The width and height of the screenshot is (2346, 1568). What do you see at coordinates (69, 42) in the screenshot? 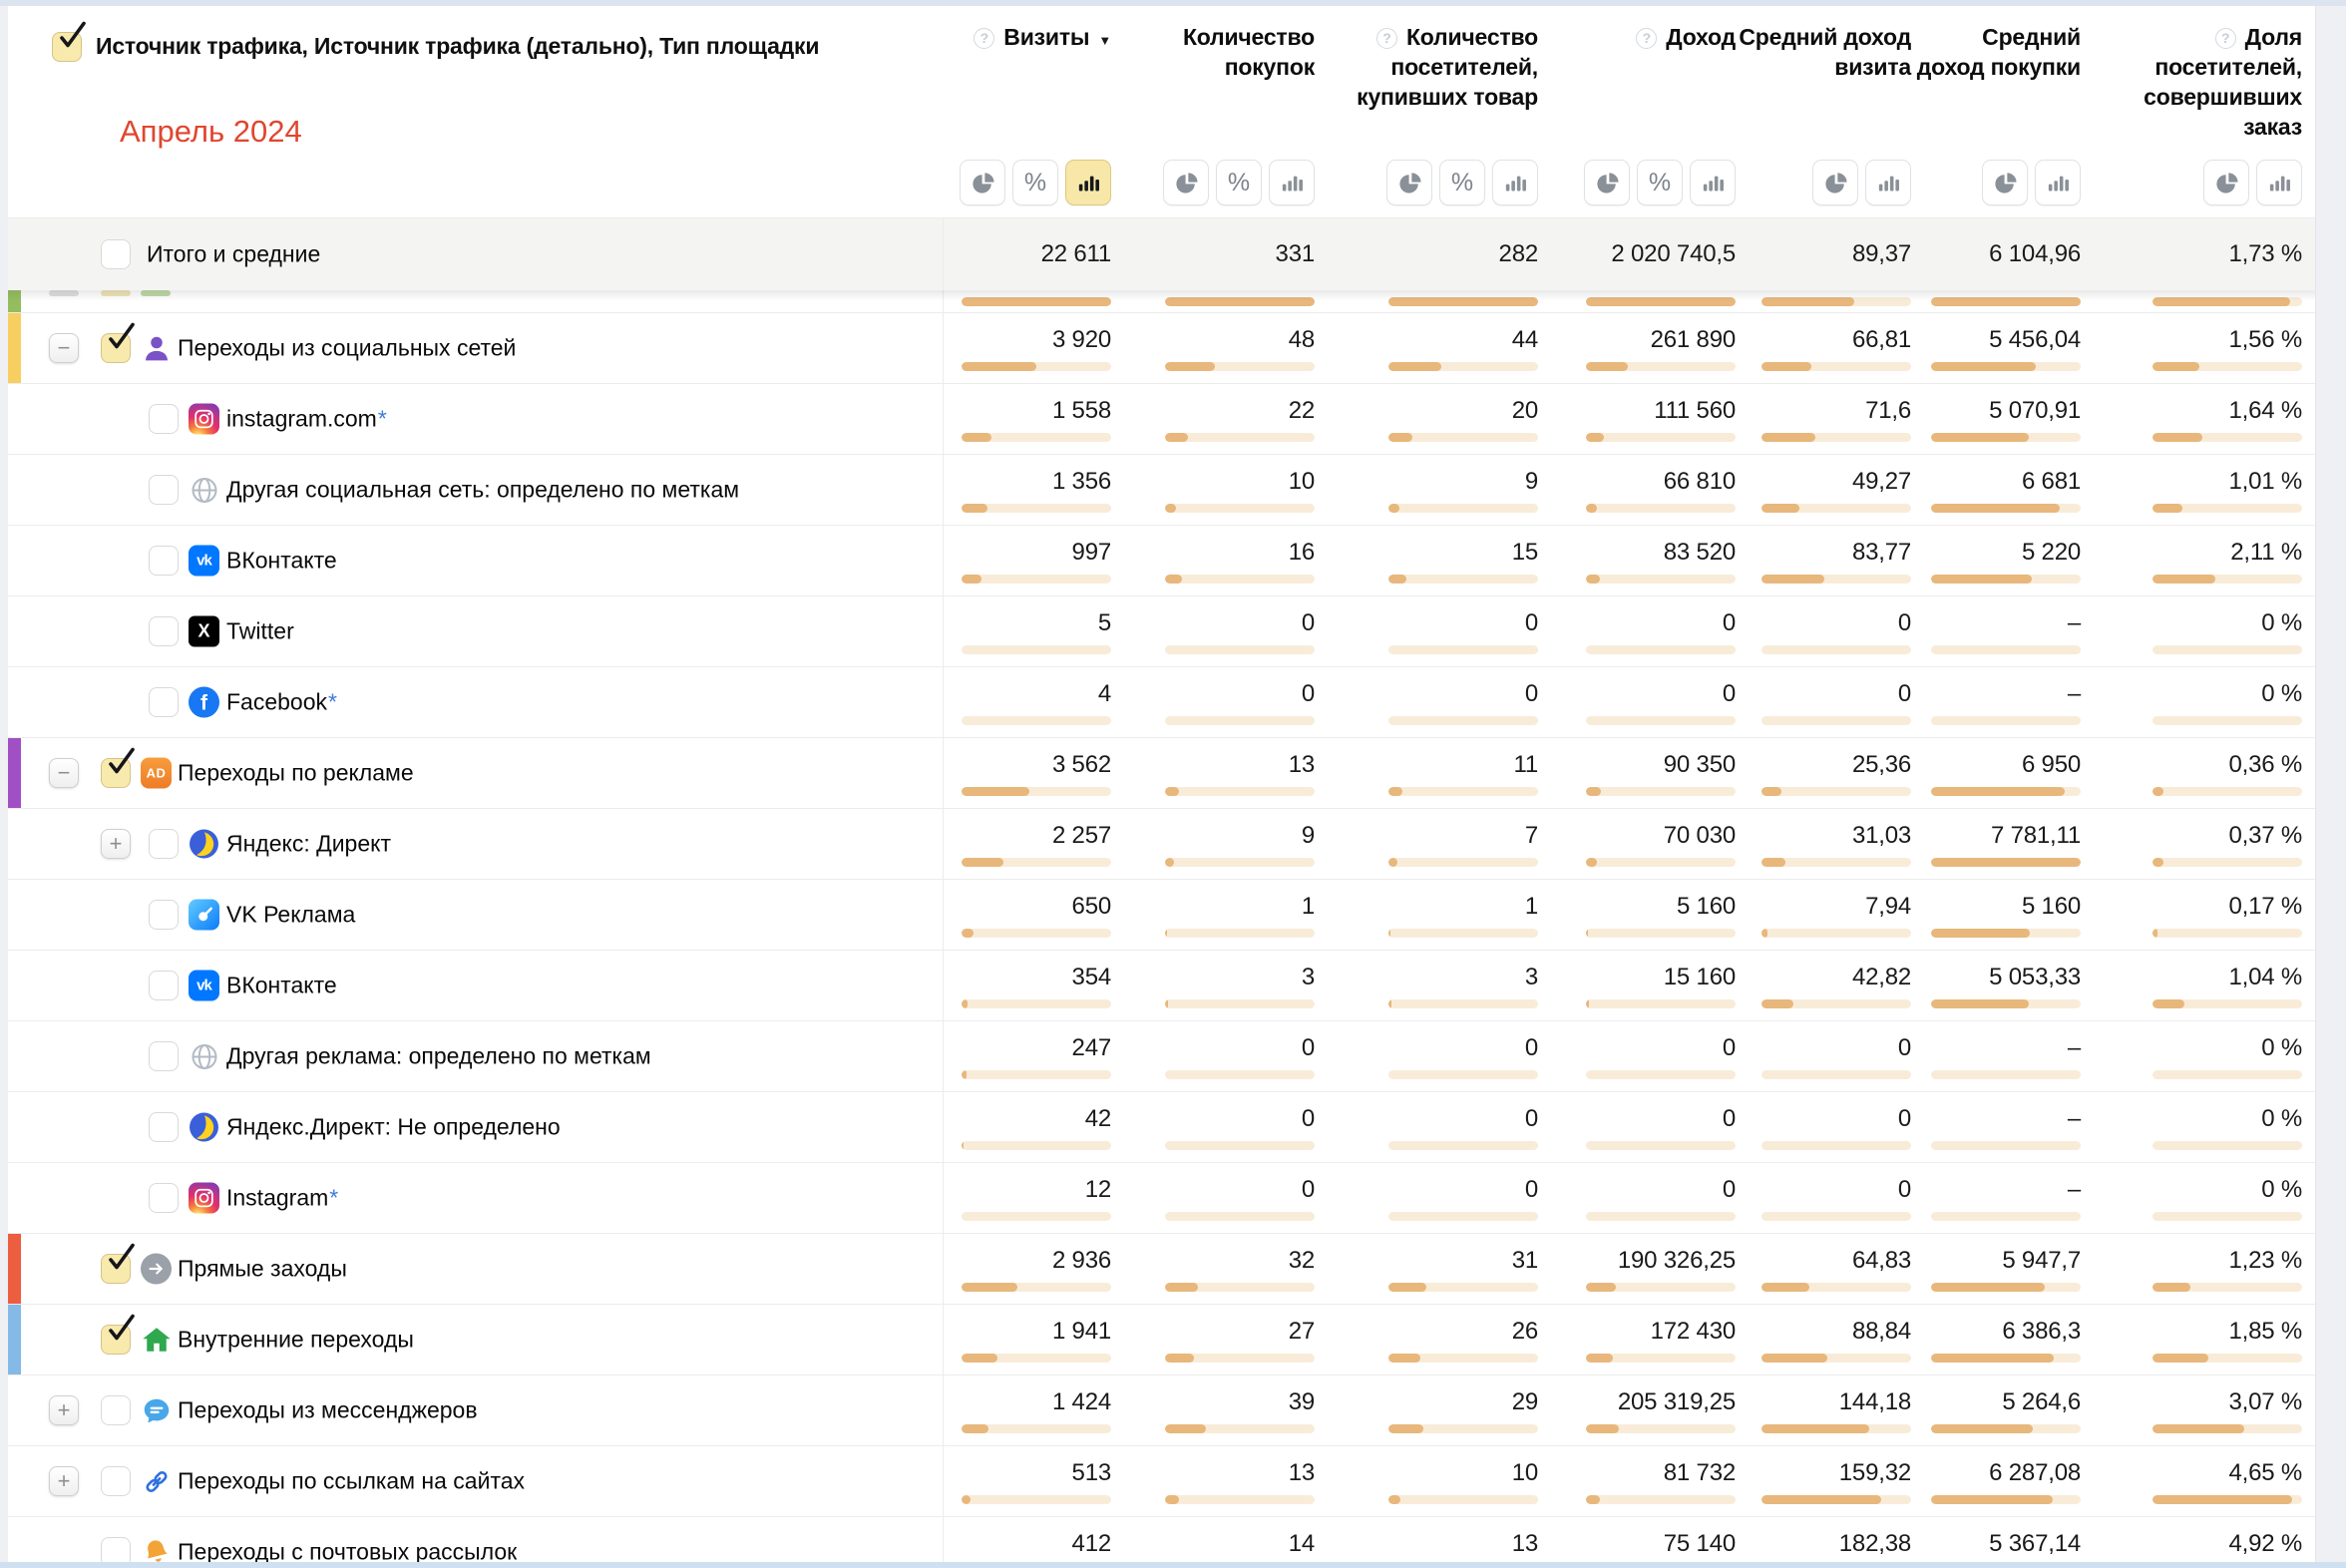
I see `select-all-checkbox` at bounding box center [69, 42].